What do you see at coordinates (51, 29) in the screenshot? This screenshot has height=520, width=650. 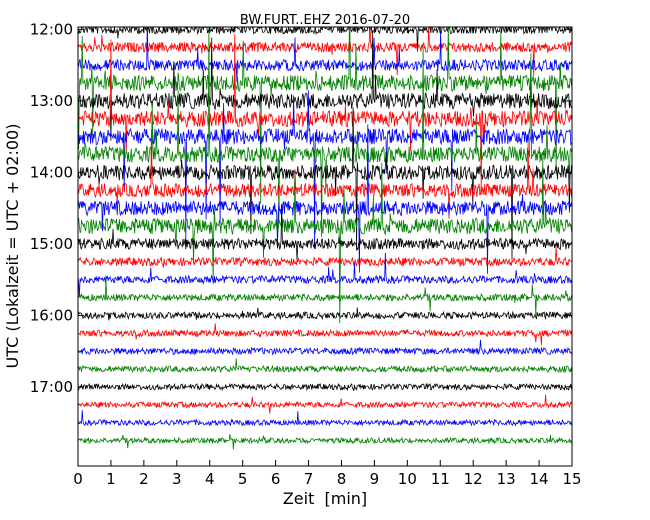 I see `y-tick-label: 12:00` at bounding box center [51, 29].